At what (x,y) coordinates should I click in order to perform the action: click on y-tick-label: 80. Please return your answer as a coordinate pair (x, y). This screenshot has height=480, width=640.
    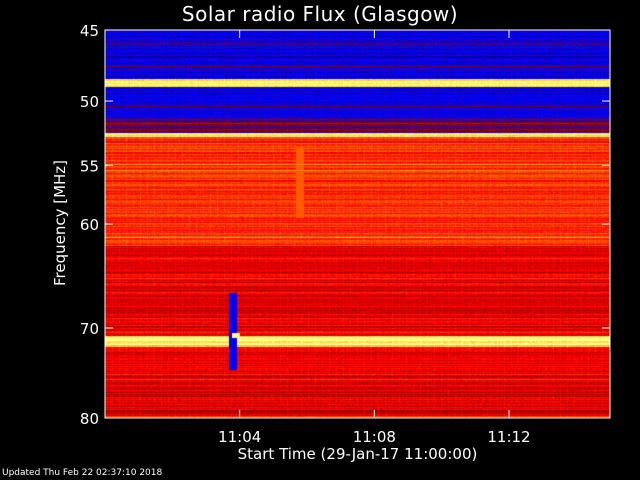
    Looking at the image, I should click on (89, 419).